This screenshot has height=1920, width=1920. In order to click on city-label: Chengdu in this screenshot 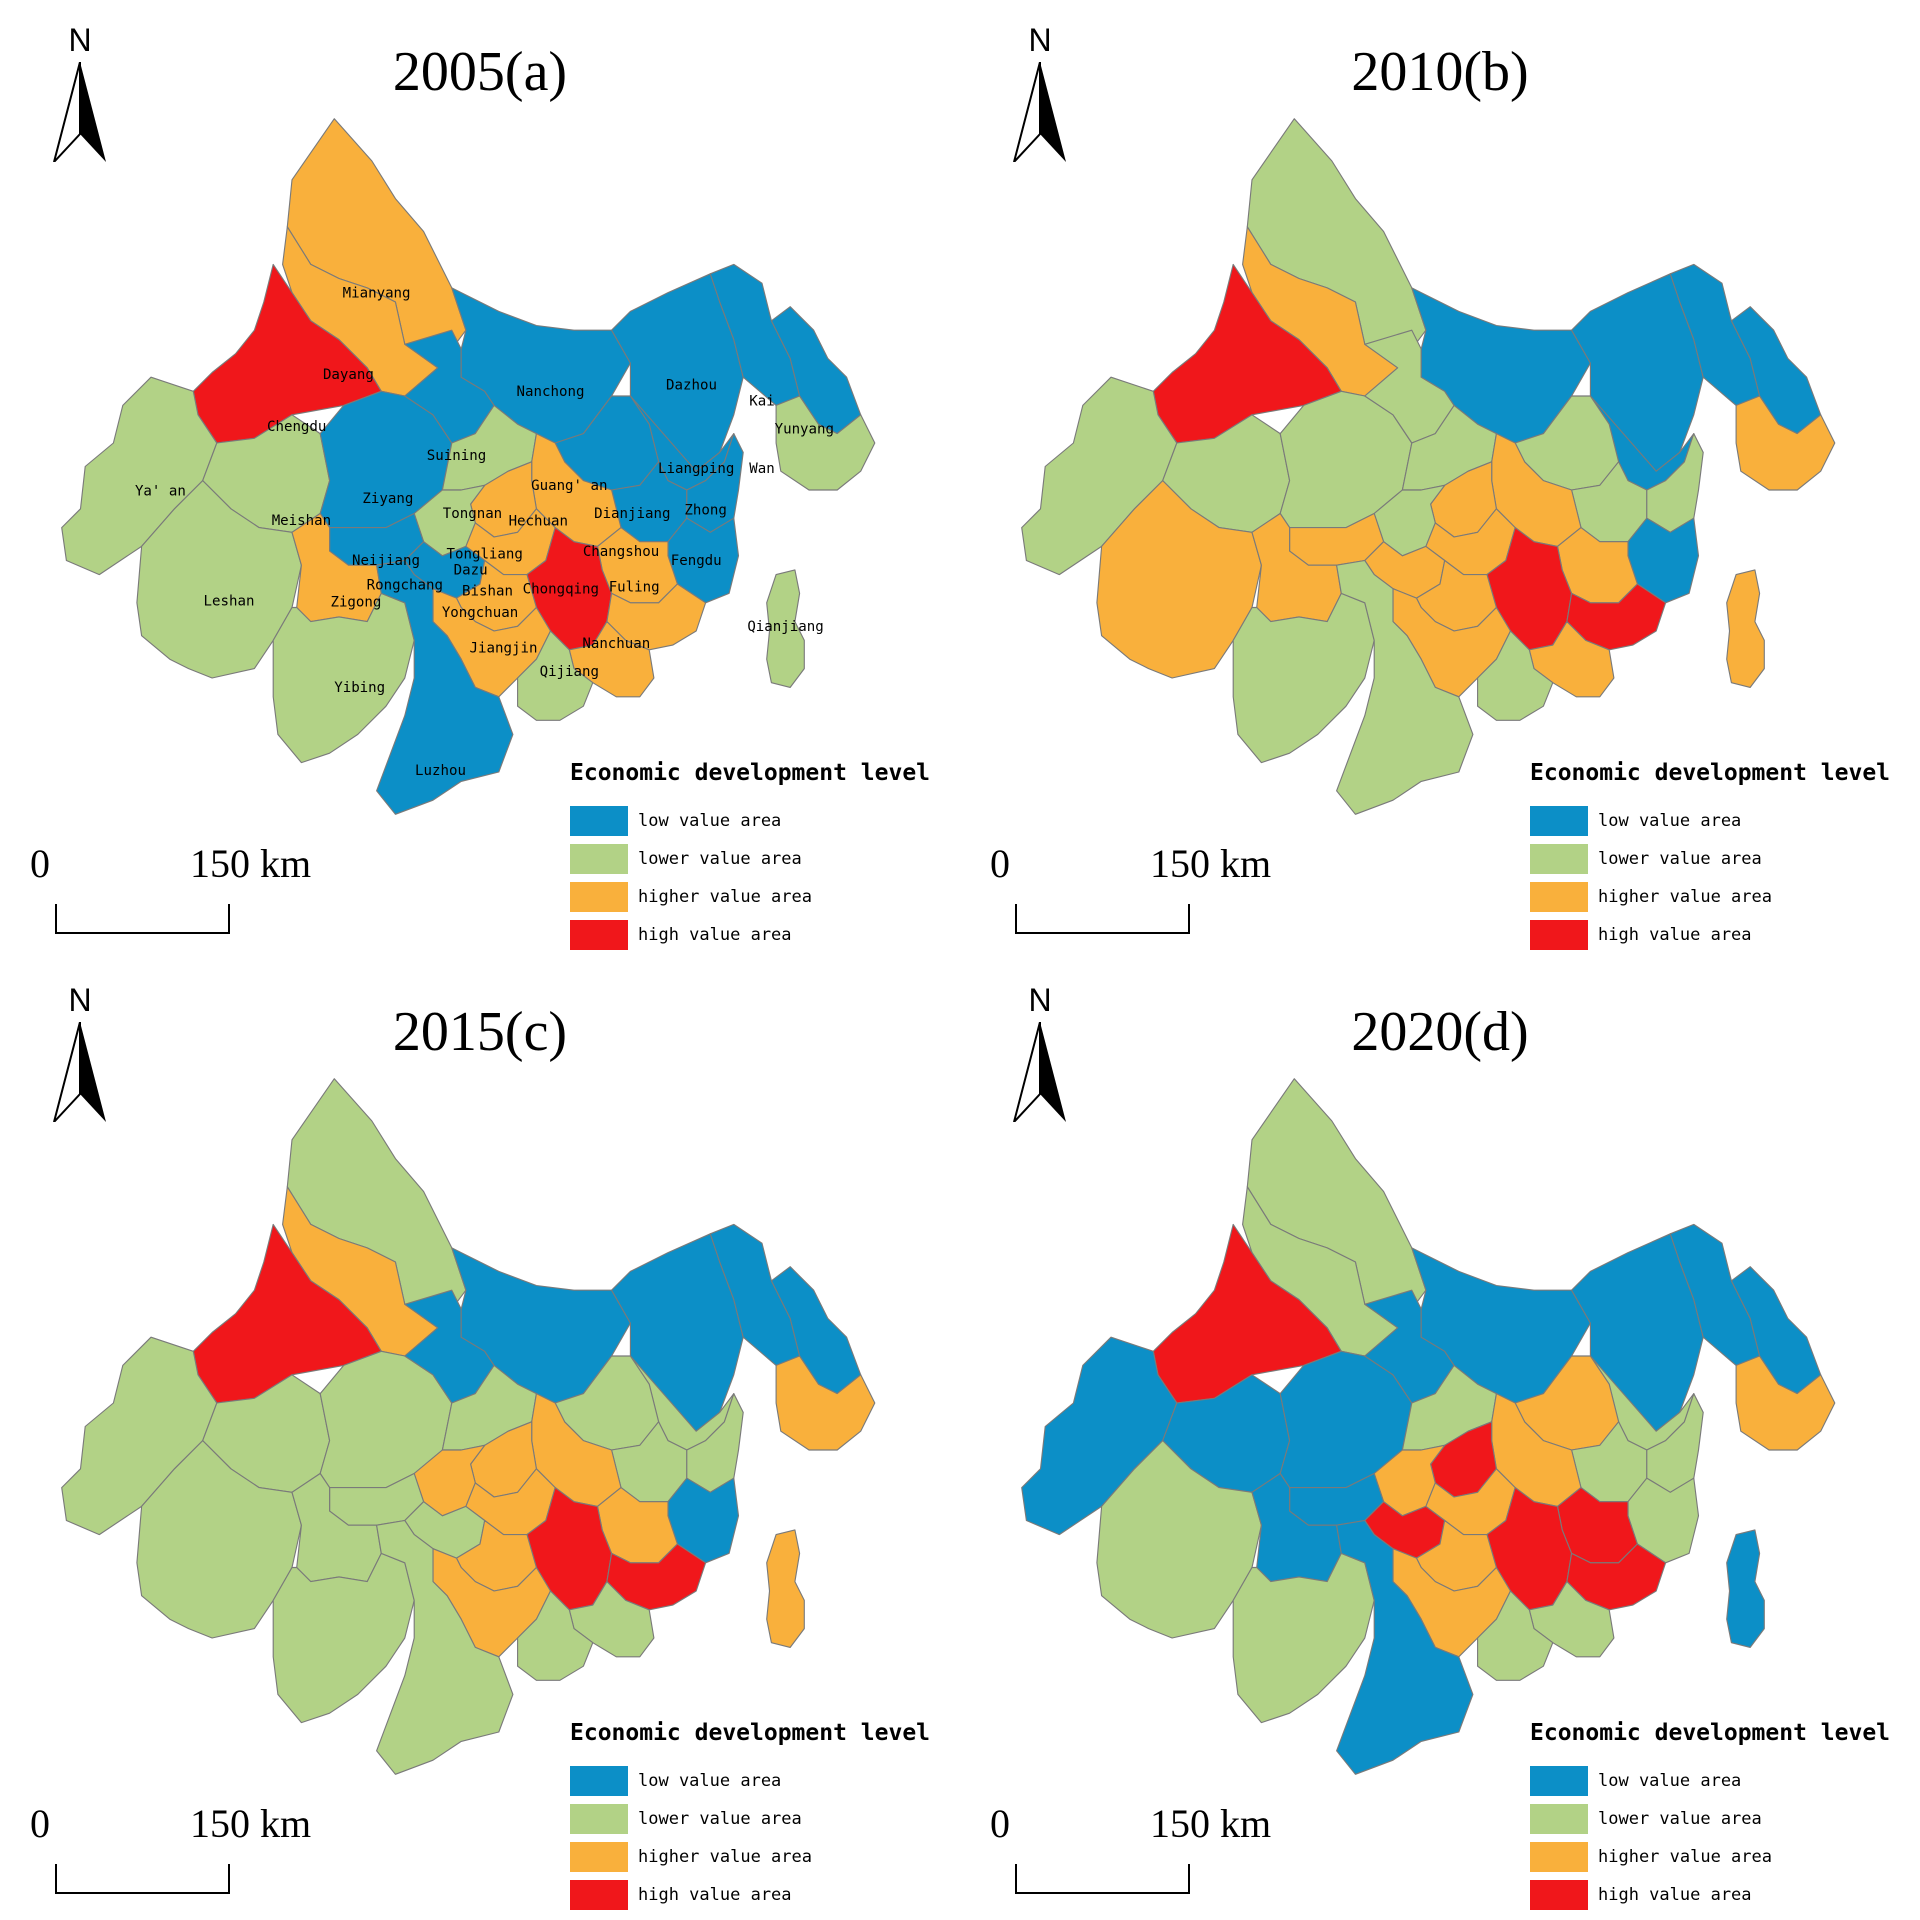, I will do `click(296, 427)`.